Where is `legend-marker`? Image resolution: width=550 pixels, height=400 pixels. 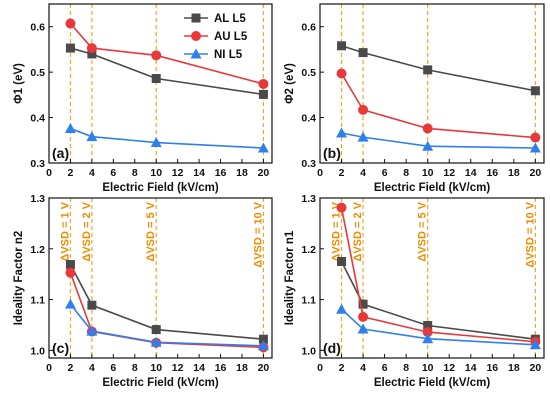 legend-marker is located at coordinates (196, 53).